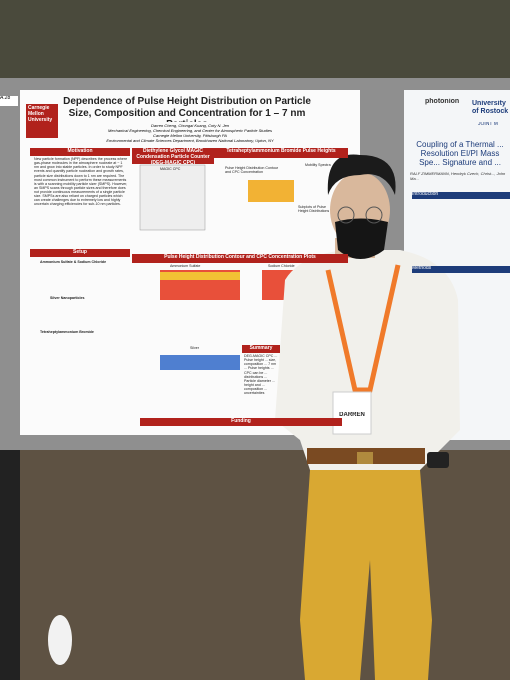  I want to click on pants, so click(366, 575).